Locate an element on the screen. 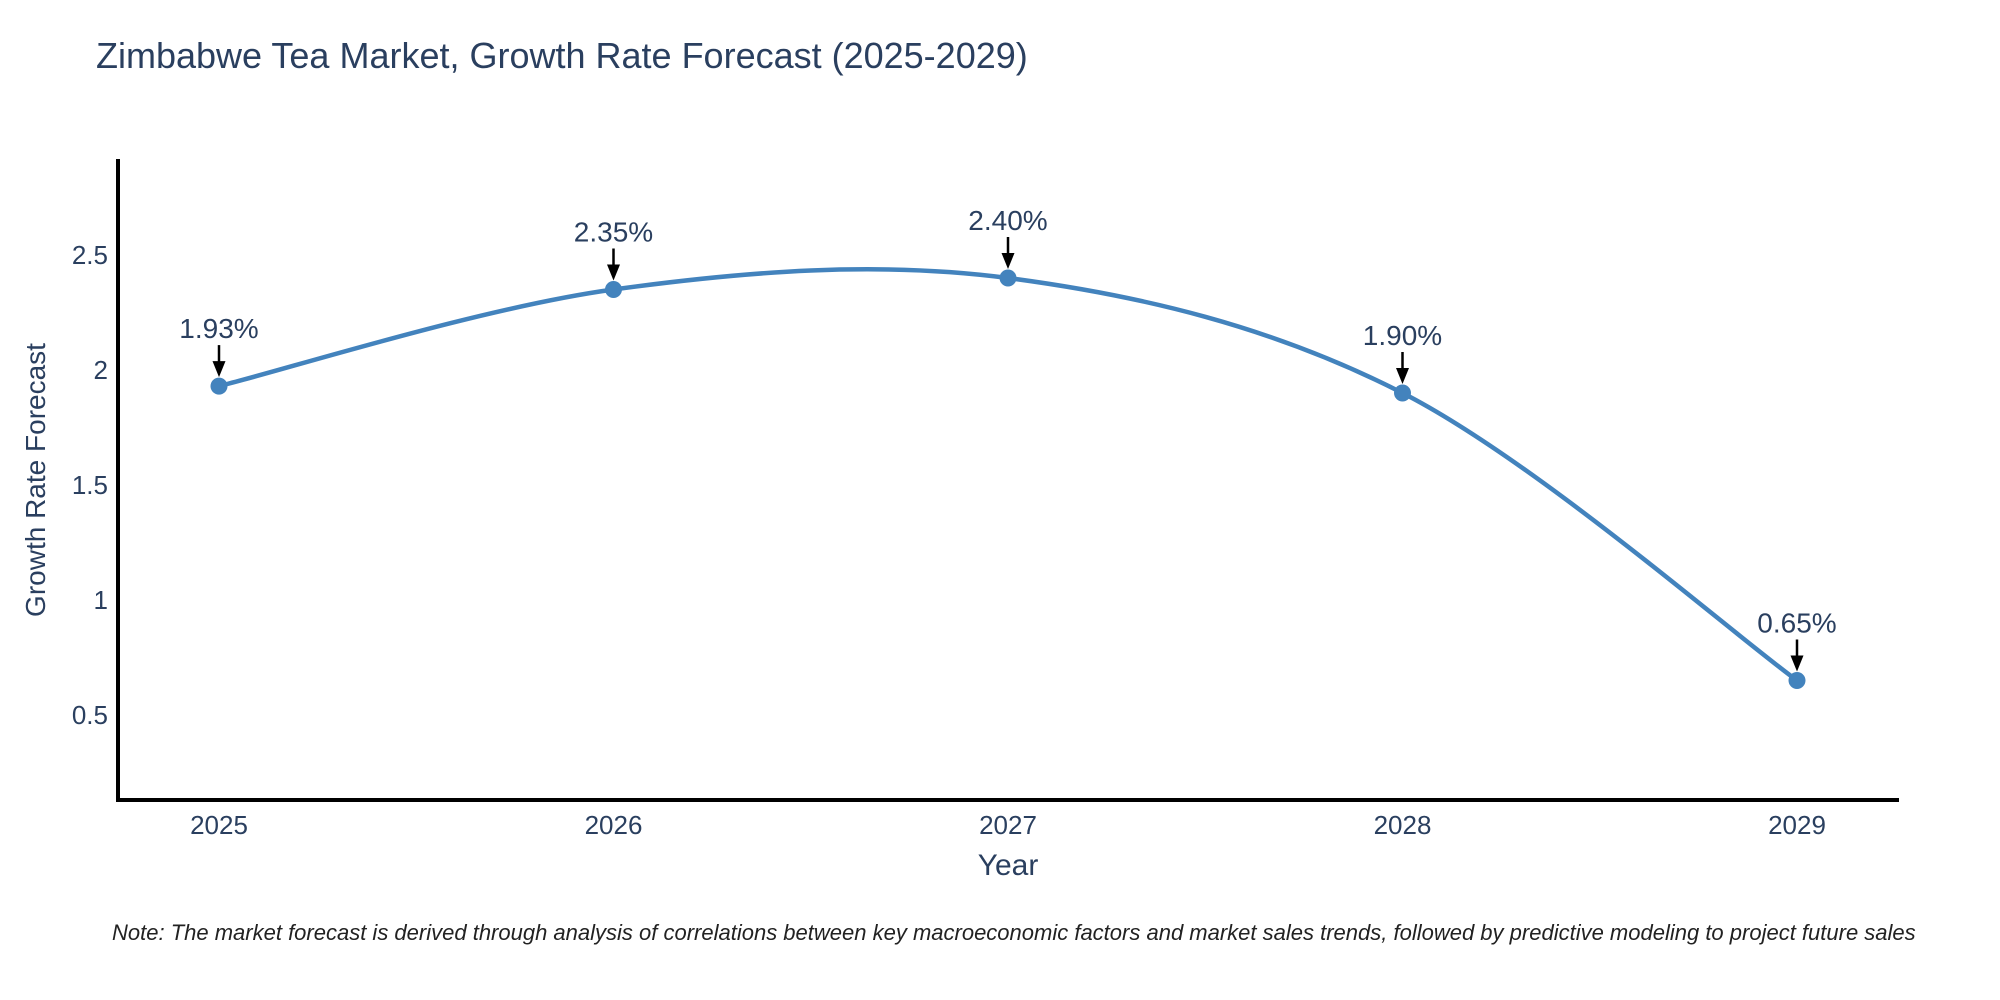 The height and width of the screenshot is (1000, 2000). annotation-label-2028: 1.90% is located at coordinates (1402, 335).